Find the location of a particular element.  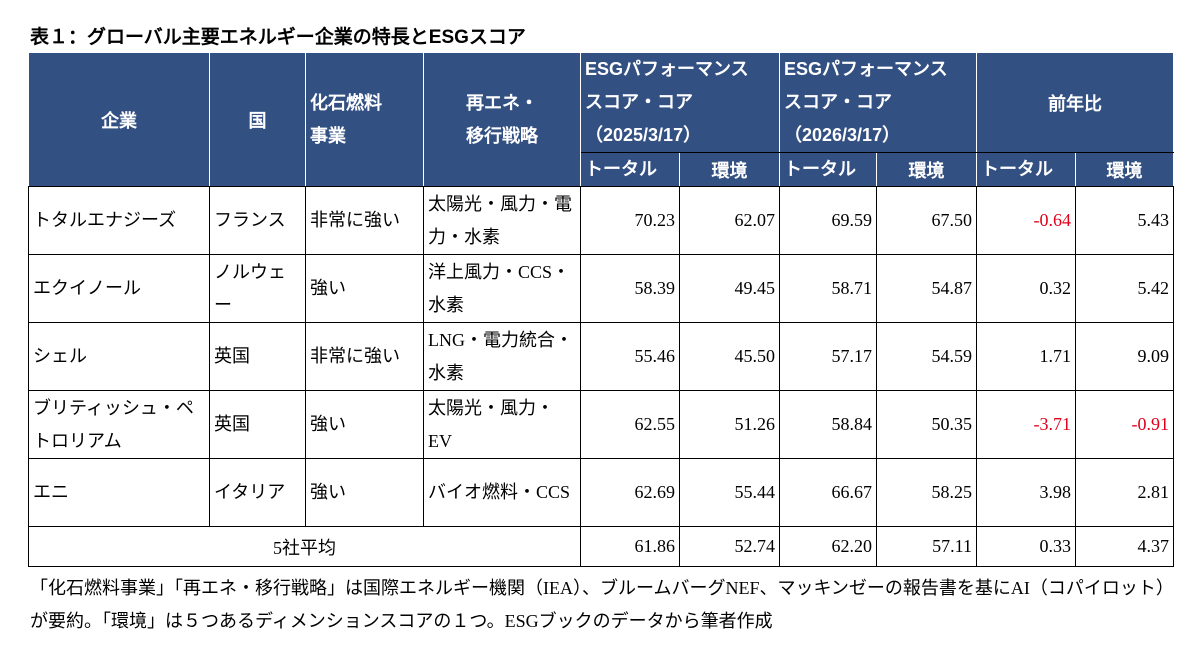

value-cell: 58.84 is located at coordinates (828, 424).